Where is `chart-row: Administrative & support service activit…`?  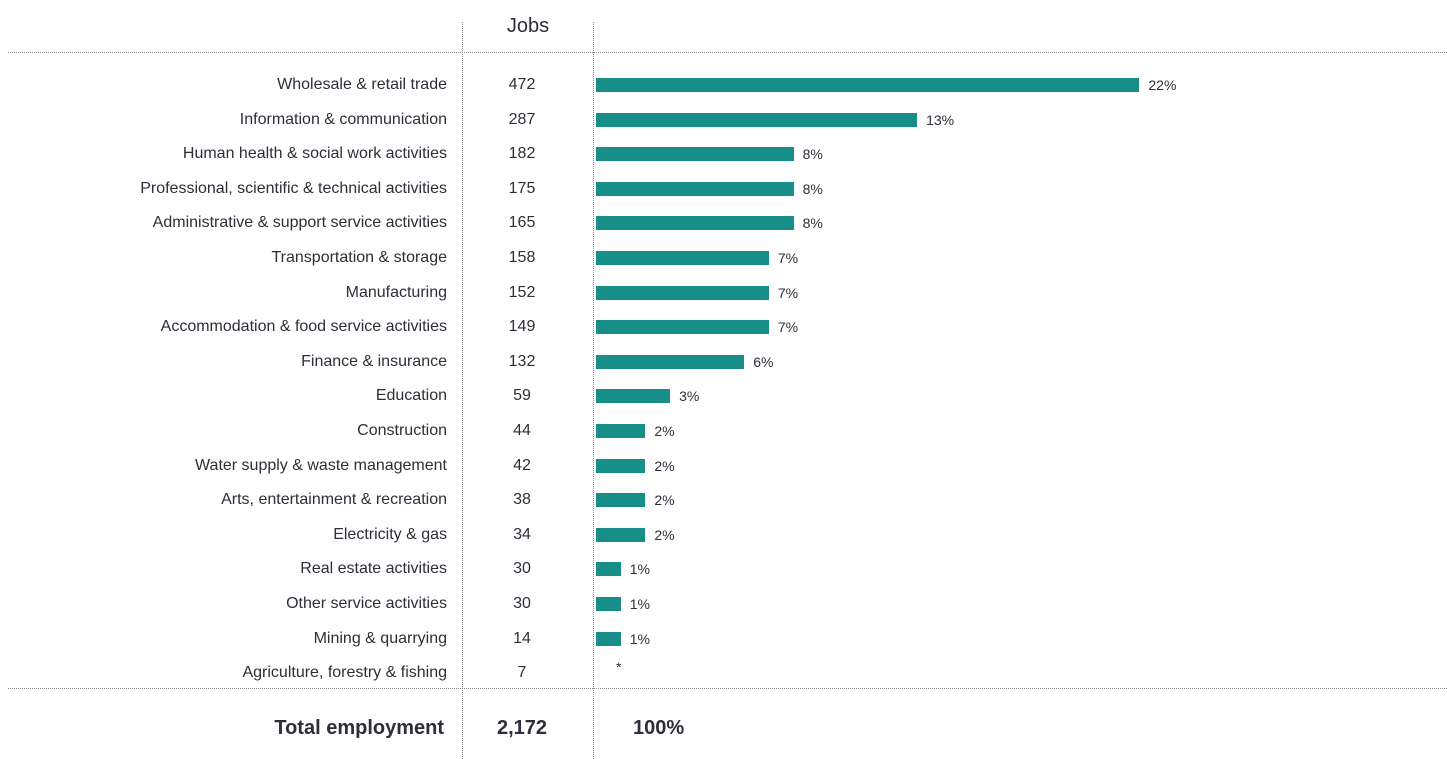 chart-row: Administrative & support service activit… is located at coordinates (723, 223).